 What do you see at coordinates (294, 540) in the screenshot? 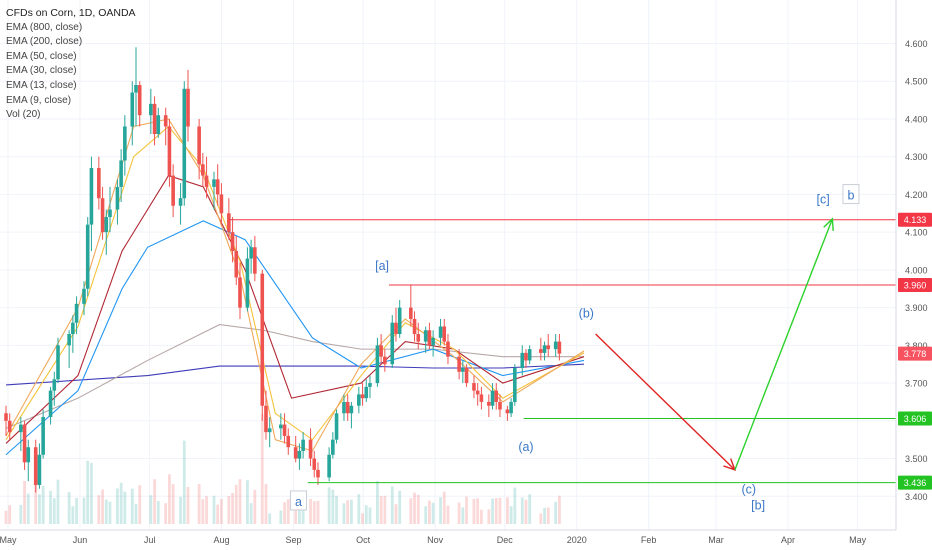
I see `tick-label: Sep` at bounding box center [294, 540].